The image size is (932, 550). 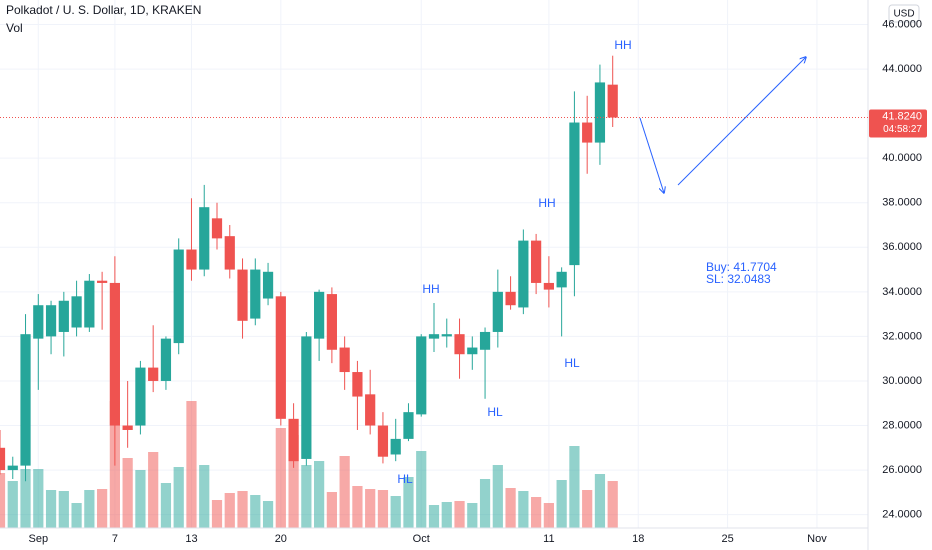 What do you see at coordinates (191, 539) in the screenshot?
I see `x-tick-label: 13` at bounding box center [191, 539].